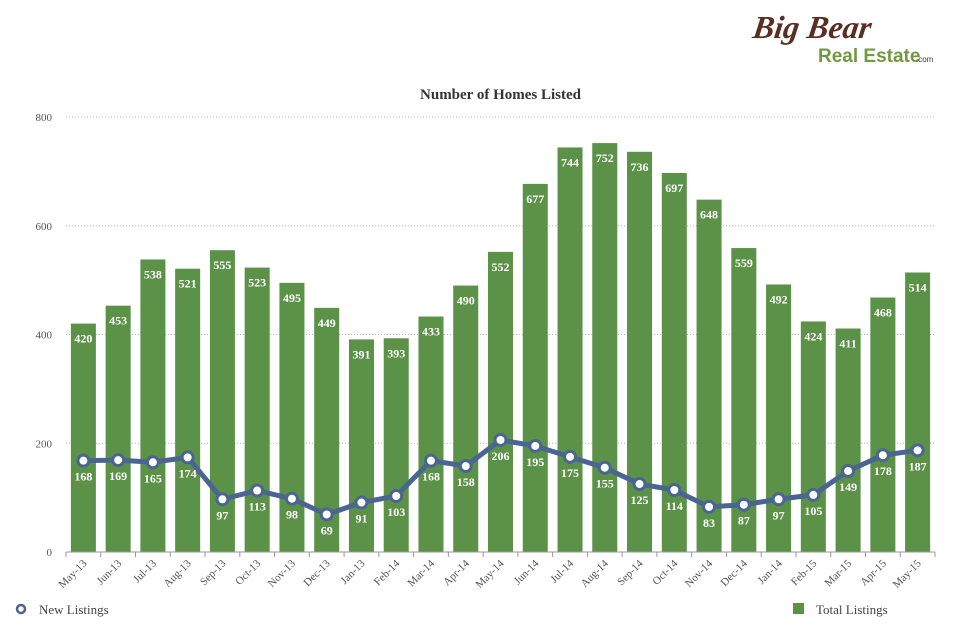 This screenshot has height=637, width=964. I want to click on x-tick-label: Mar-15, so click(839, 573).